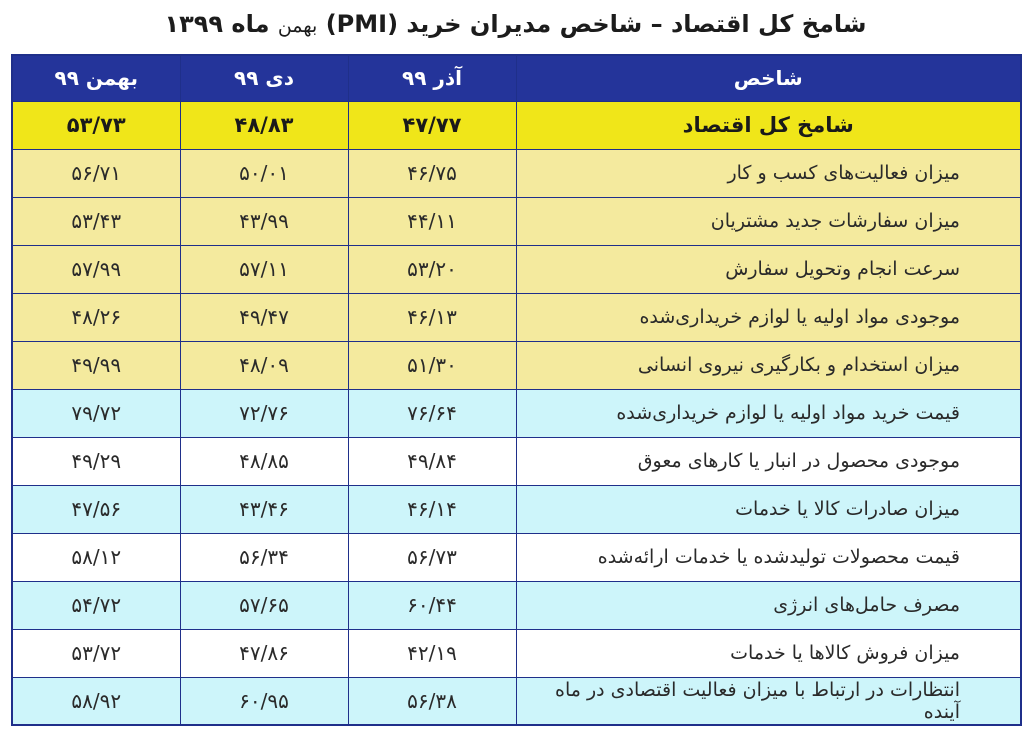  Describe the element at coordinates (264, 317) in the screenshot. I see `cell-dey-99: ۴۹/۴۷` at that location.